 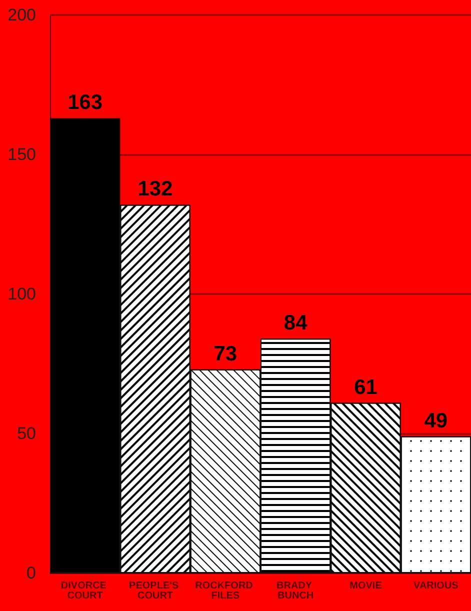 What do you see at coordinates (26, 433) in the screenshot?
I see `y-tick-label: 50` at bounding box center [26, 433].